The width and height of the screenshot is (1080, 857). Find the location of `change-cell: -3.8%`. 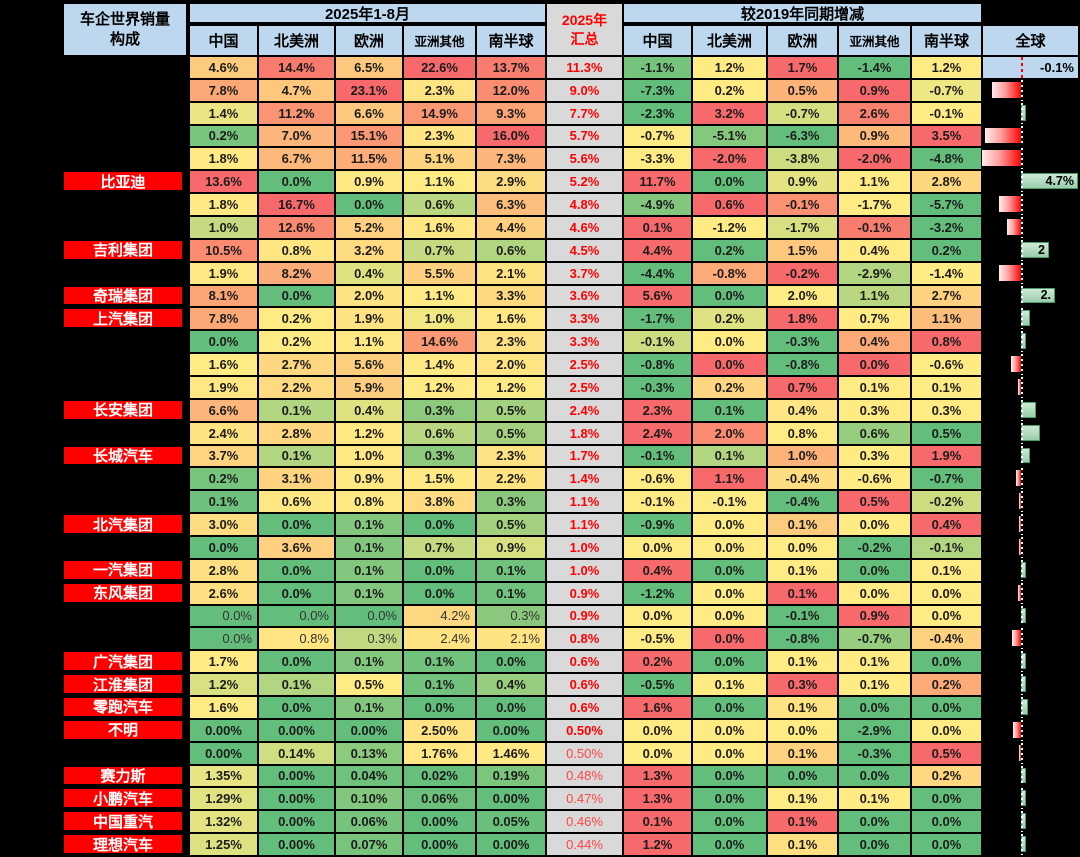

change-cell: -3.8% is located at coordinates (803, 160).